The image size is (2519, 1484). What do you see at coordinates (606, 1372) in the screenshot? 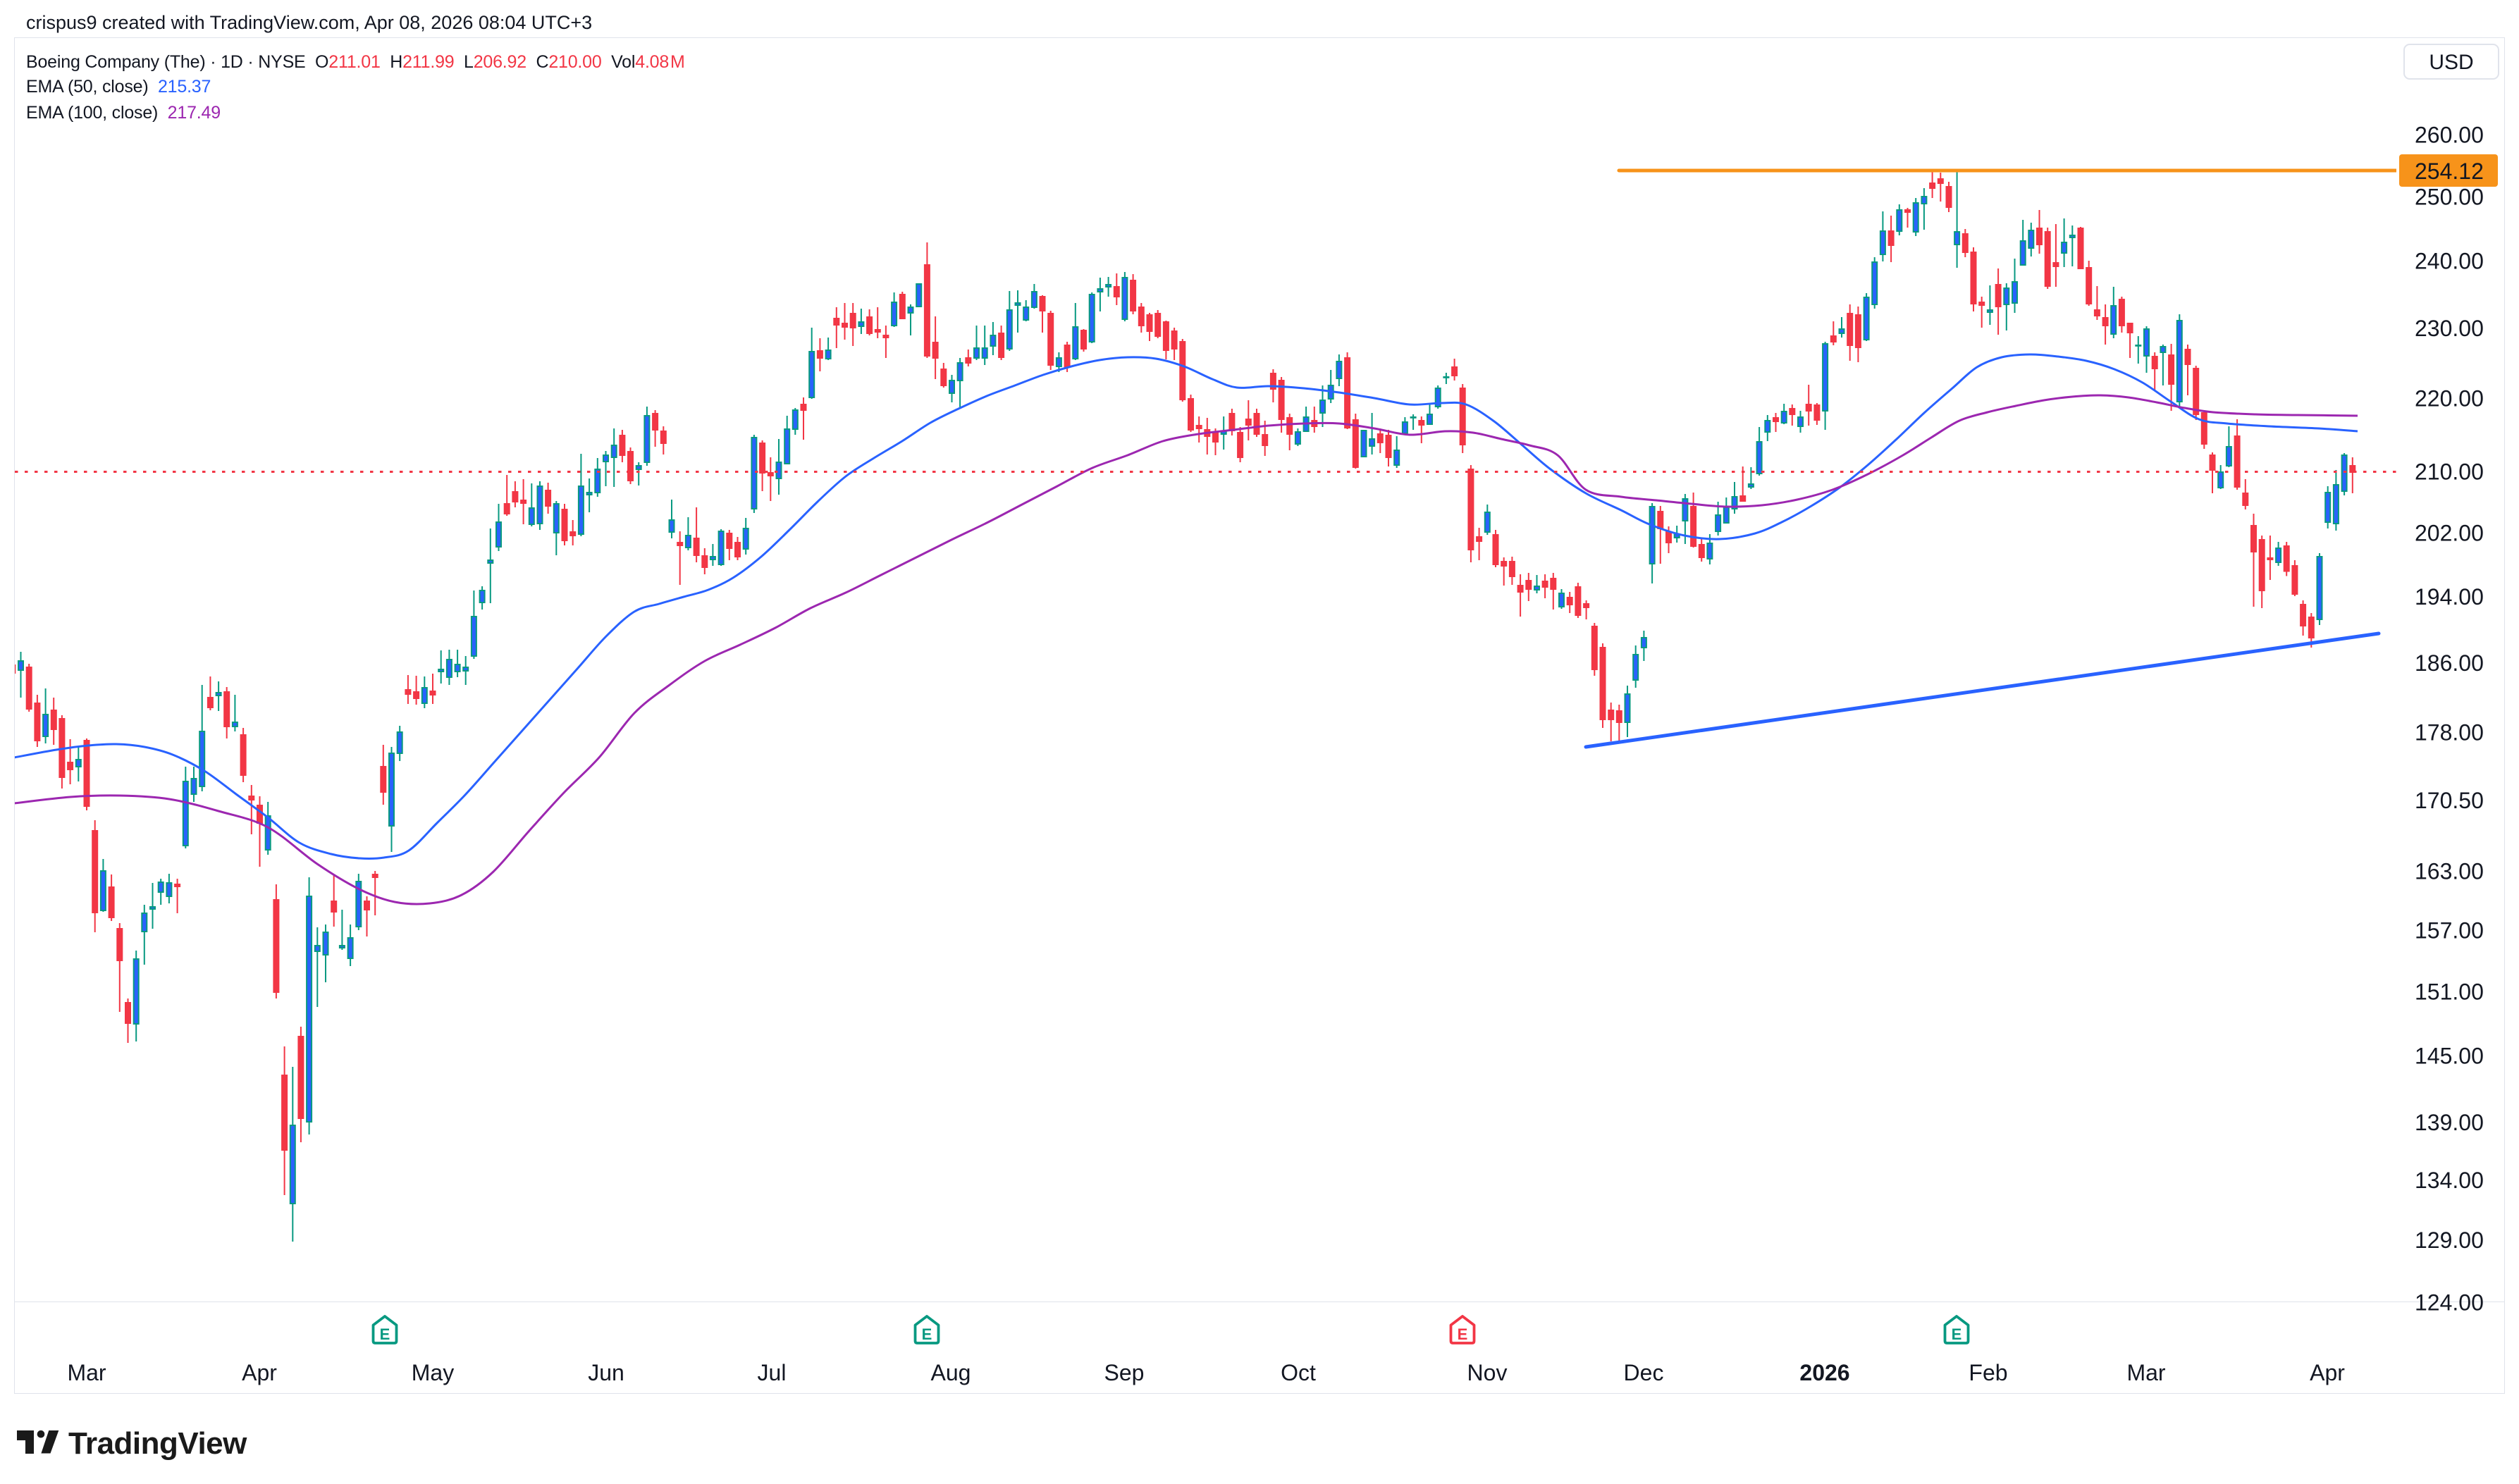
I see `svg-text: Jun` at bounding box center [606, 1372].